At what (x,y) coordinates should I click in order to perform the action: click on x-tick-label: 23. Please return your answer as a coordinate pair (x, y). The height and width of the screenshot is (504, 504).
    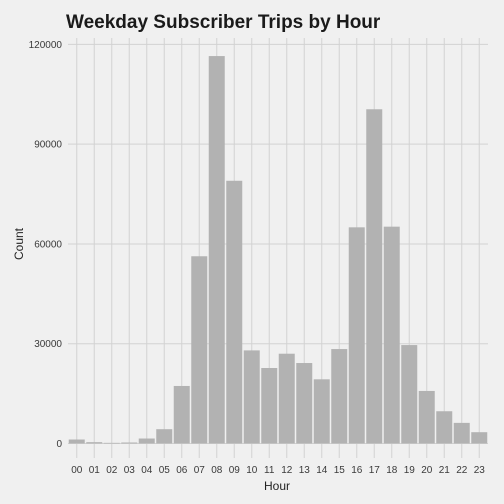
    Looking at the image, I should click on (480, 470).